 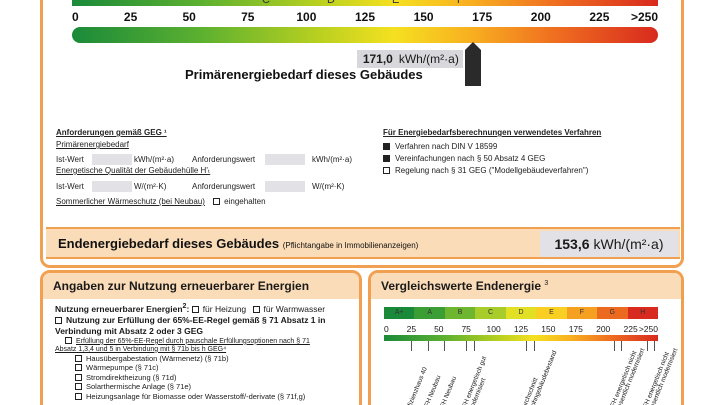 What do you see at coordinates (551, 313) in the screenshot?
I see `class-cell-e: E` at bounding box center [551, 313].